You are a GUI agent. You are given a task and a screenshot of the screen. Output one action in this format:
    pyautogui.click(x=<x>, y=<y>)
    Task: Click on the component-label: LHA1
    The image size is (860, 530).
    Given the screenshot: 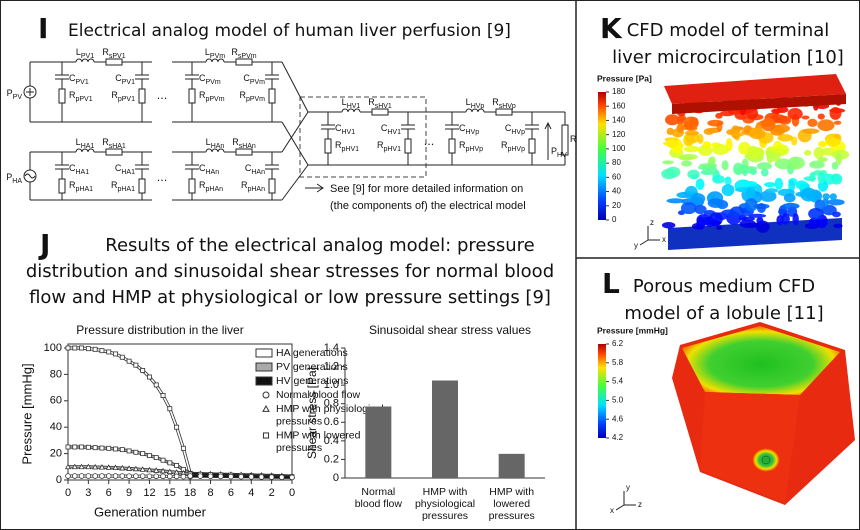 What is the action you would take?
    pyautogui.click(x=85, y=143)
    